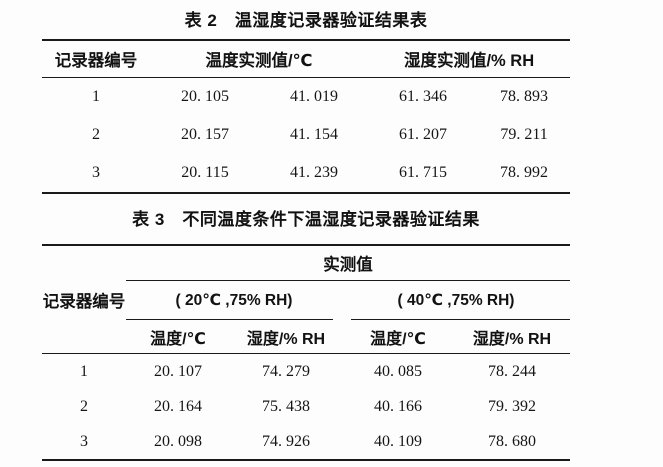 The height and width of the screenshot is (467, 663). Describe the element at coordinates (286, 371) in the screenshot. I see `humidity-value-cell: 74. 279` at that location.